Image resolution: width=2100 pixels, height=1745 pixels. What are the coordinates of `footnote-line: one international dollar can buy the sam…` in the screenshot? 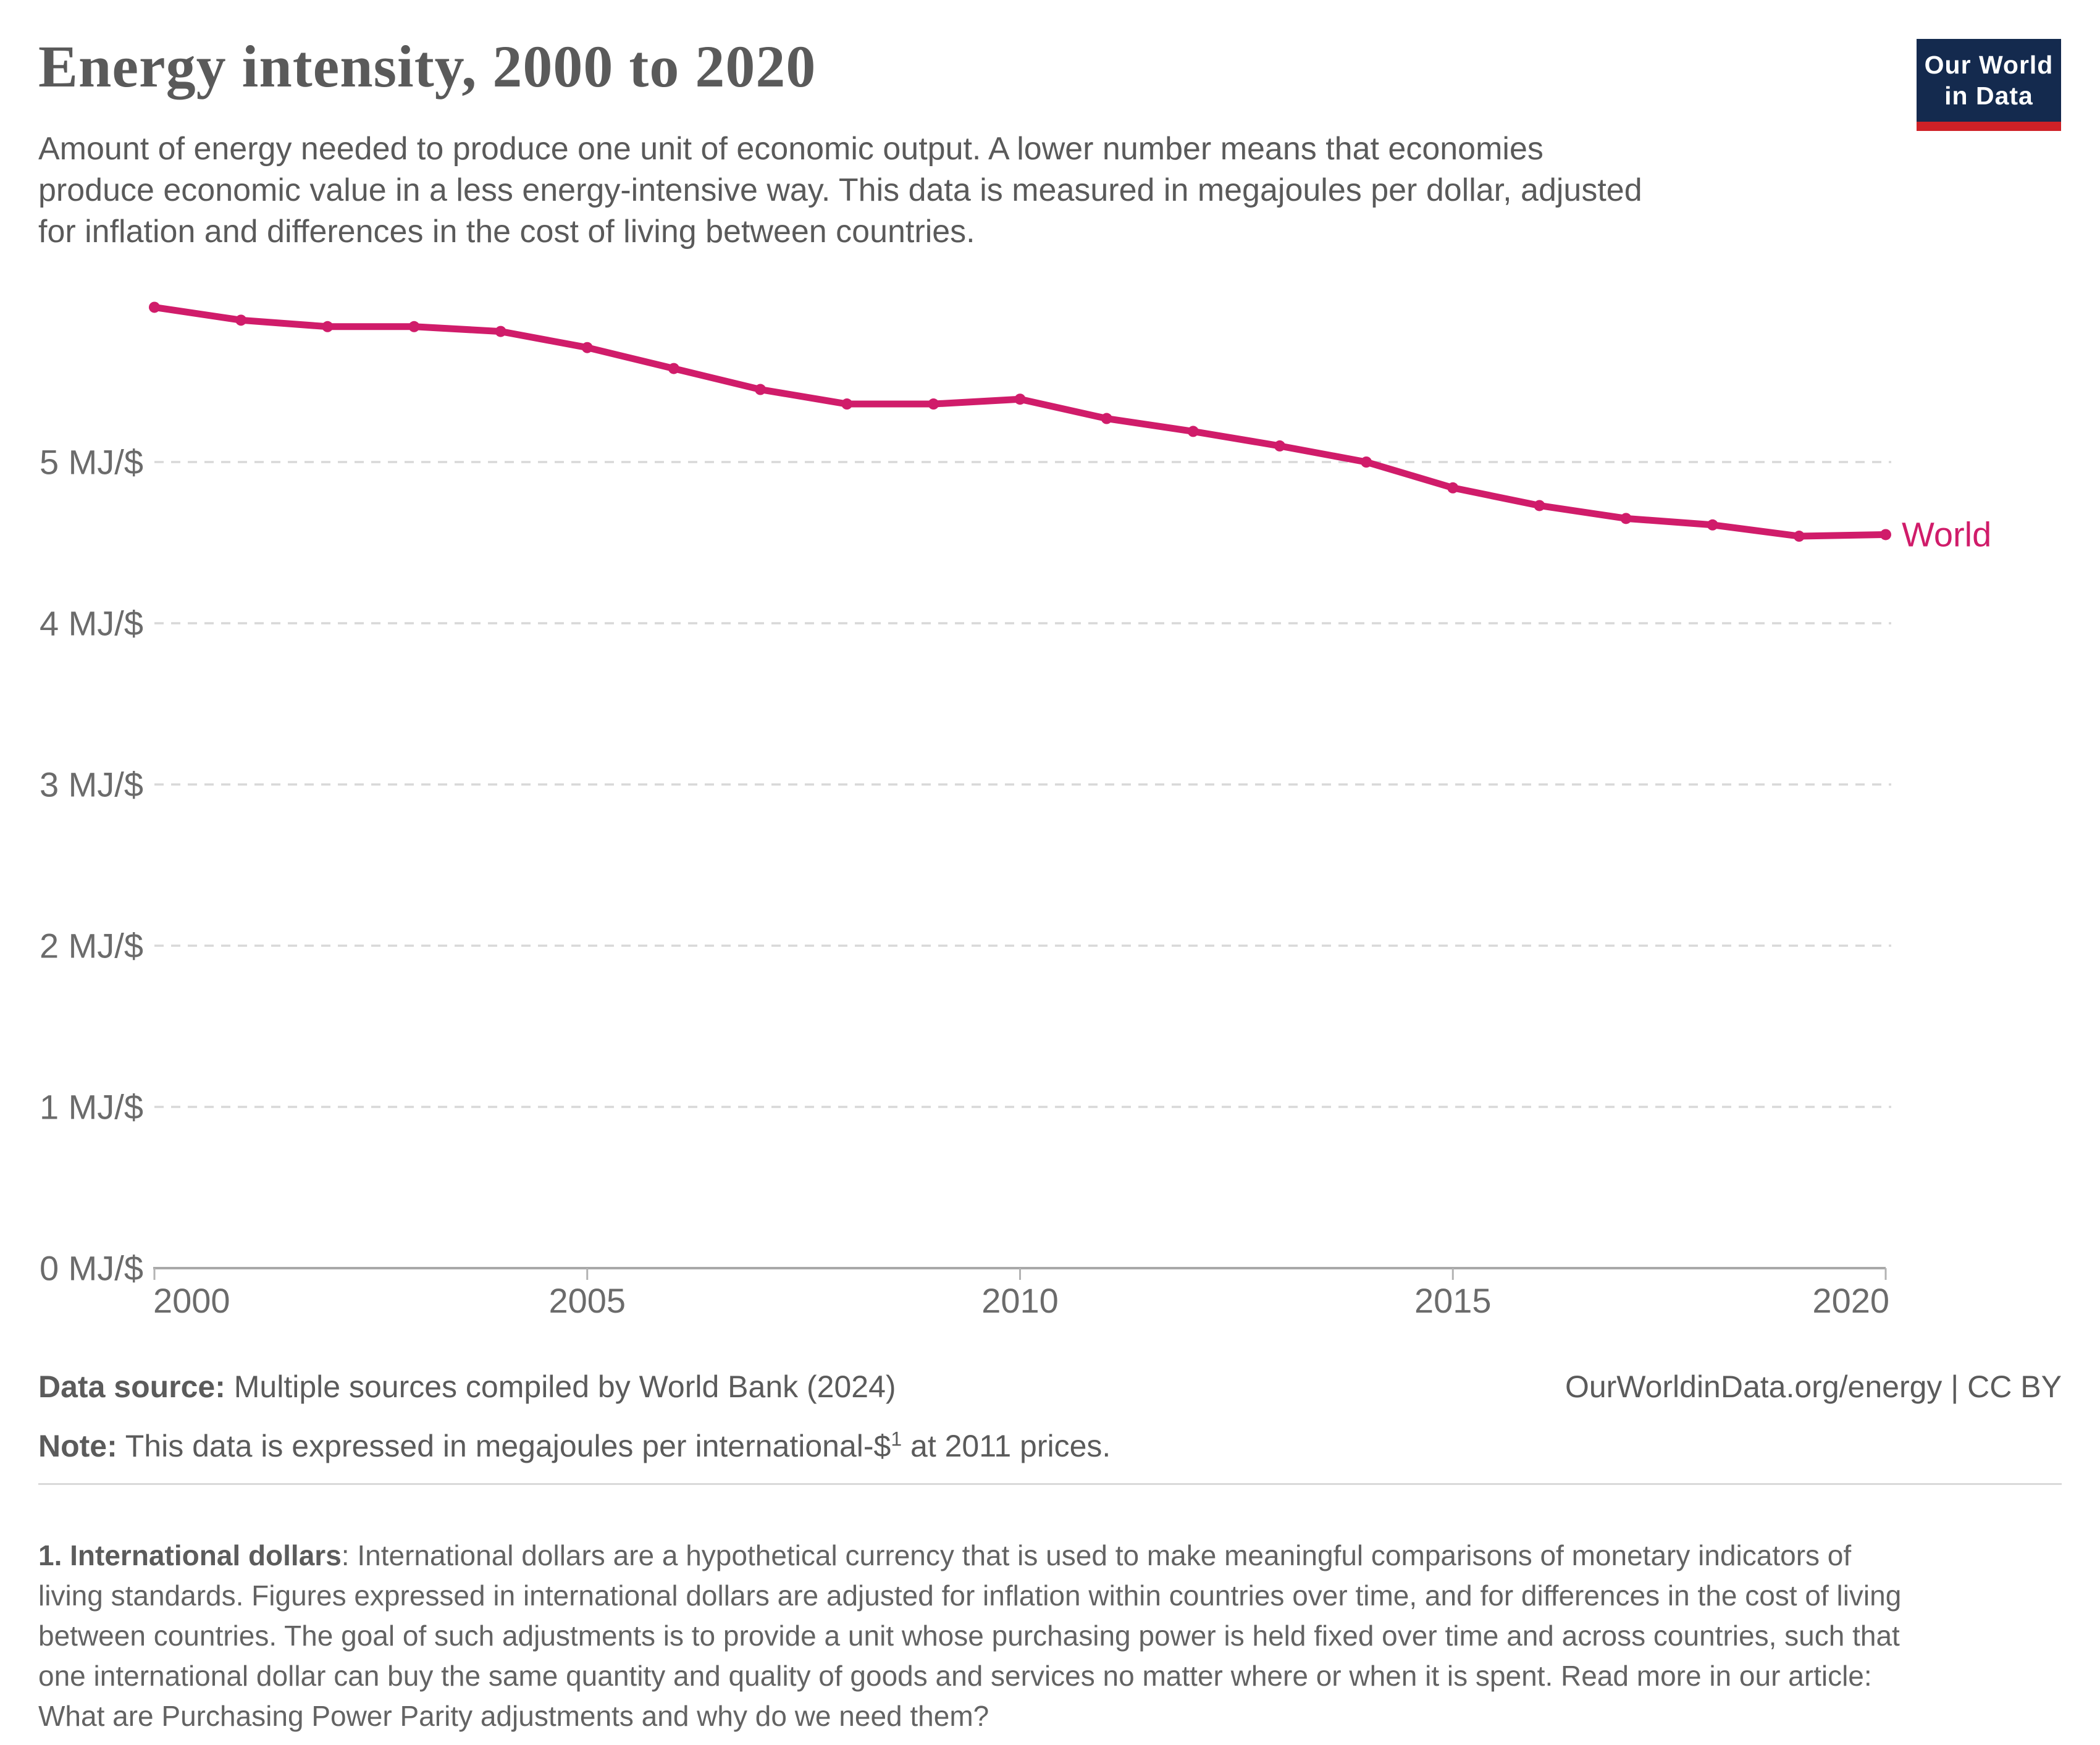 It's located at (955, 1676).